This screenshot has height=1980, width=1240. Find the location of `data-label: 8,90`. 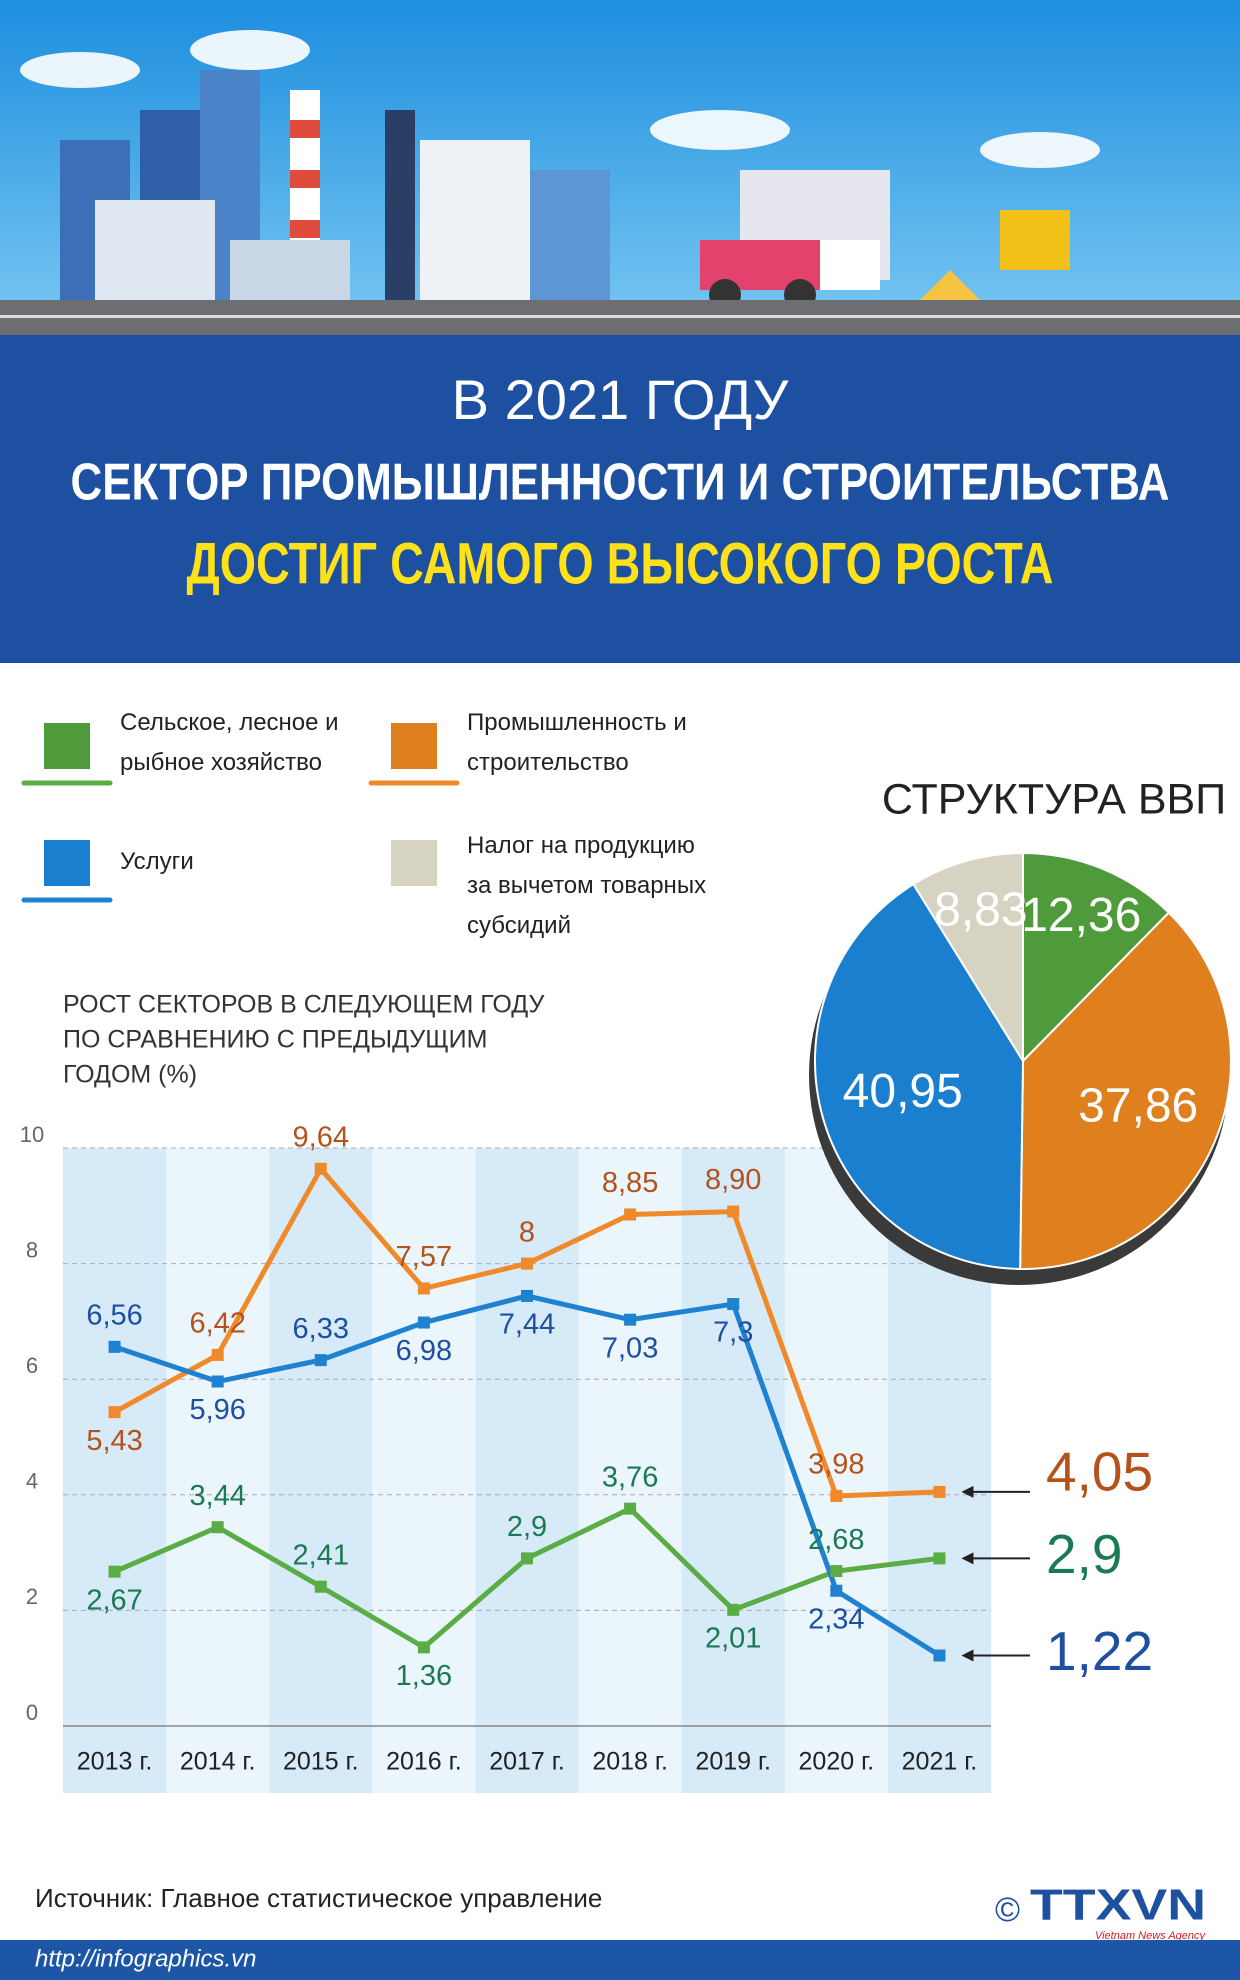

data-label: 8,90 is located at coordinates (733, 1180).